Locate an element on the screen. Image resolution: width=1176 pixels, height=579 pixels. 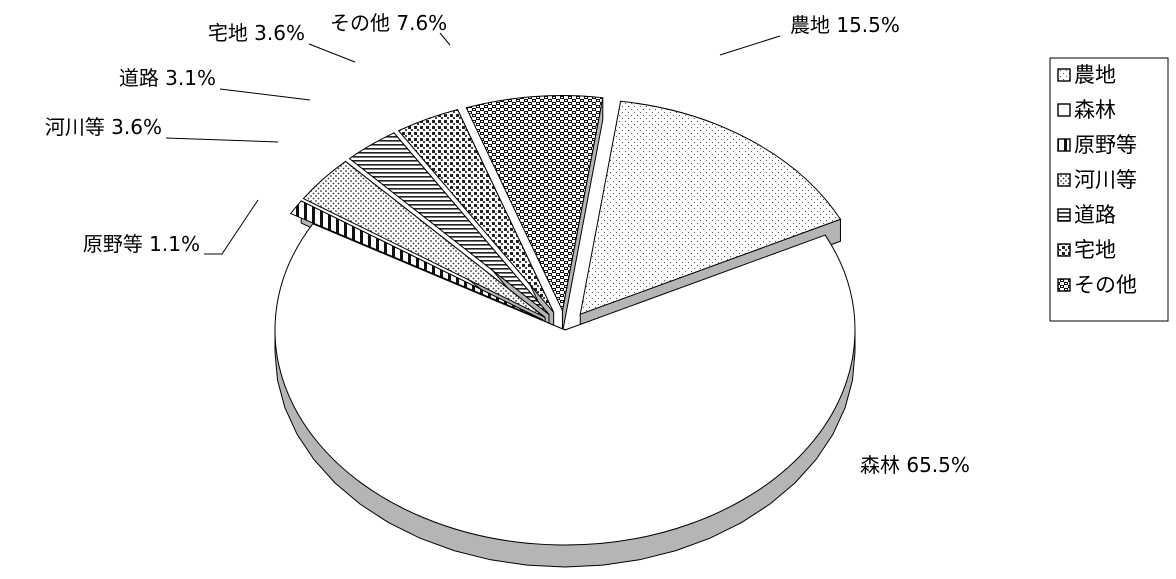
legend-item-7: その他 is located at coordinates (1097, 285).